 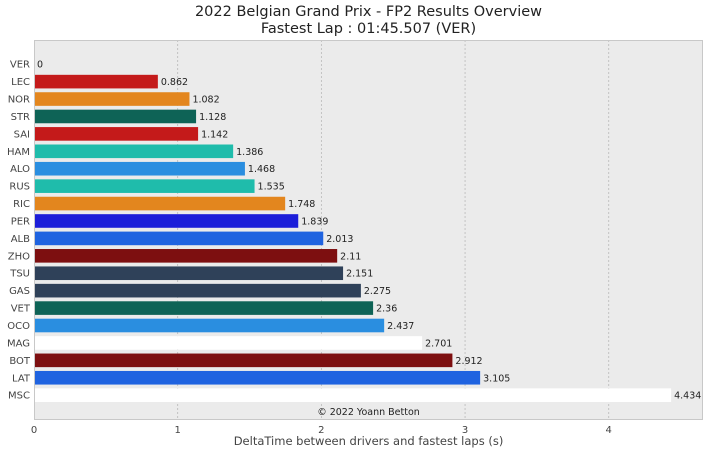 What do you see at coordinates (20, 169) in the screenshot?
I see `y-tick-label: ALO` at bounding box center [20, 169].